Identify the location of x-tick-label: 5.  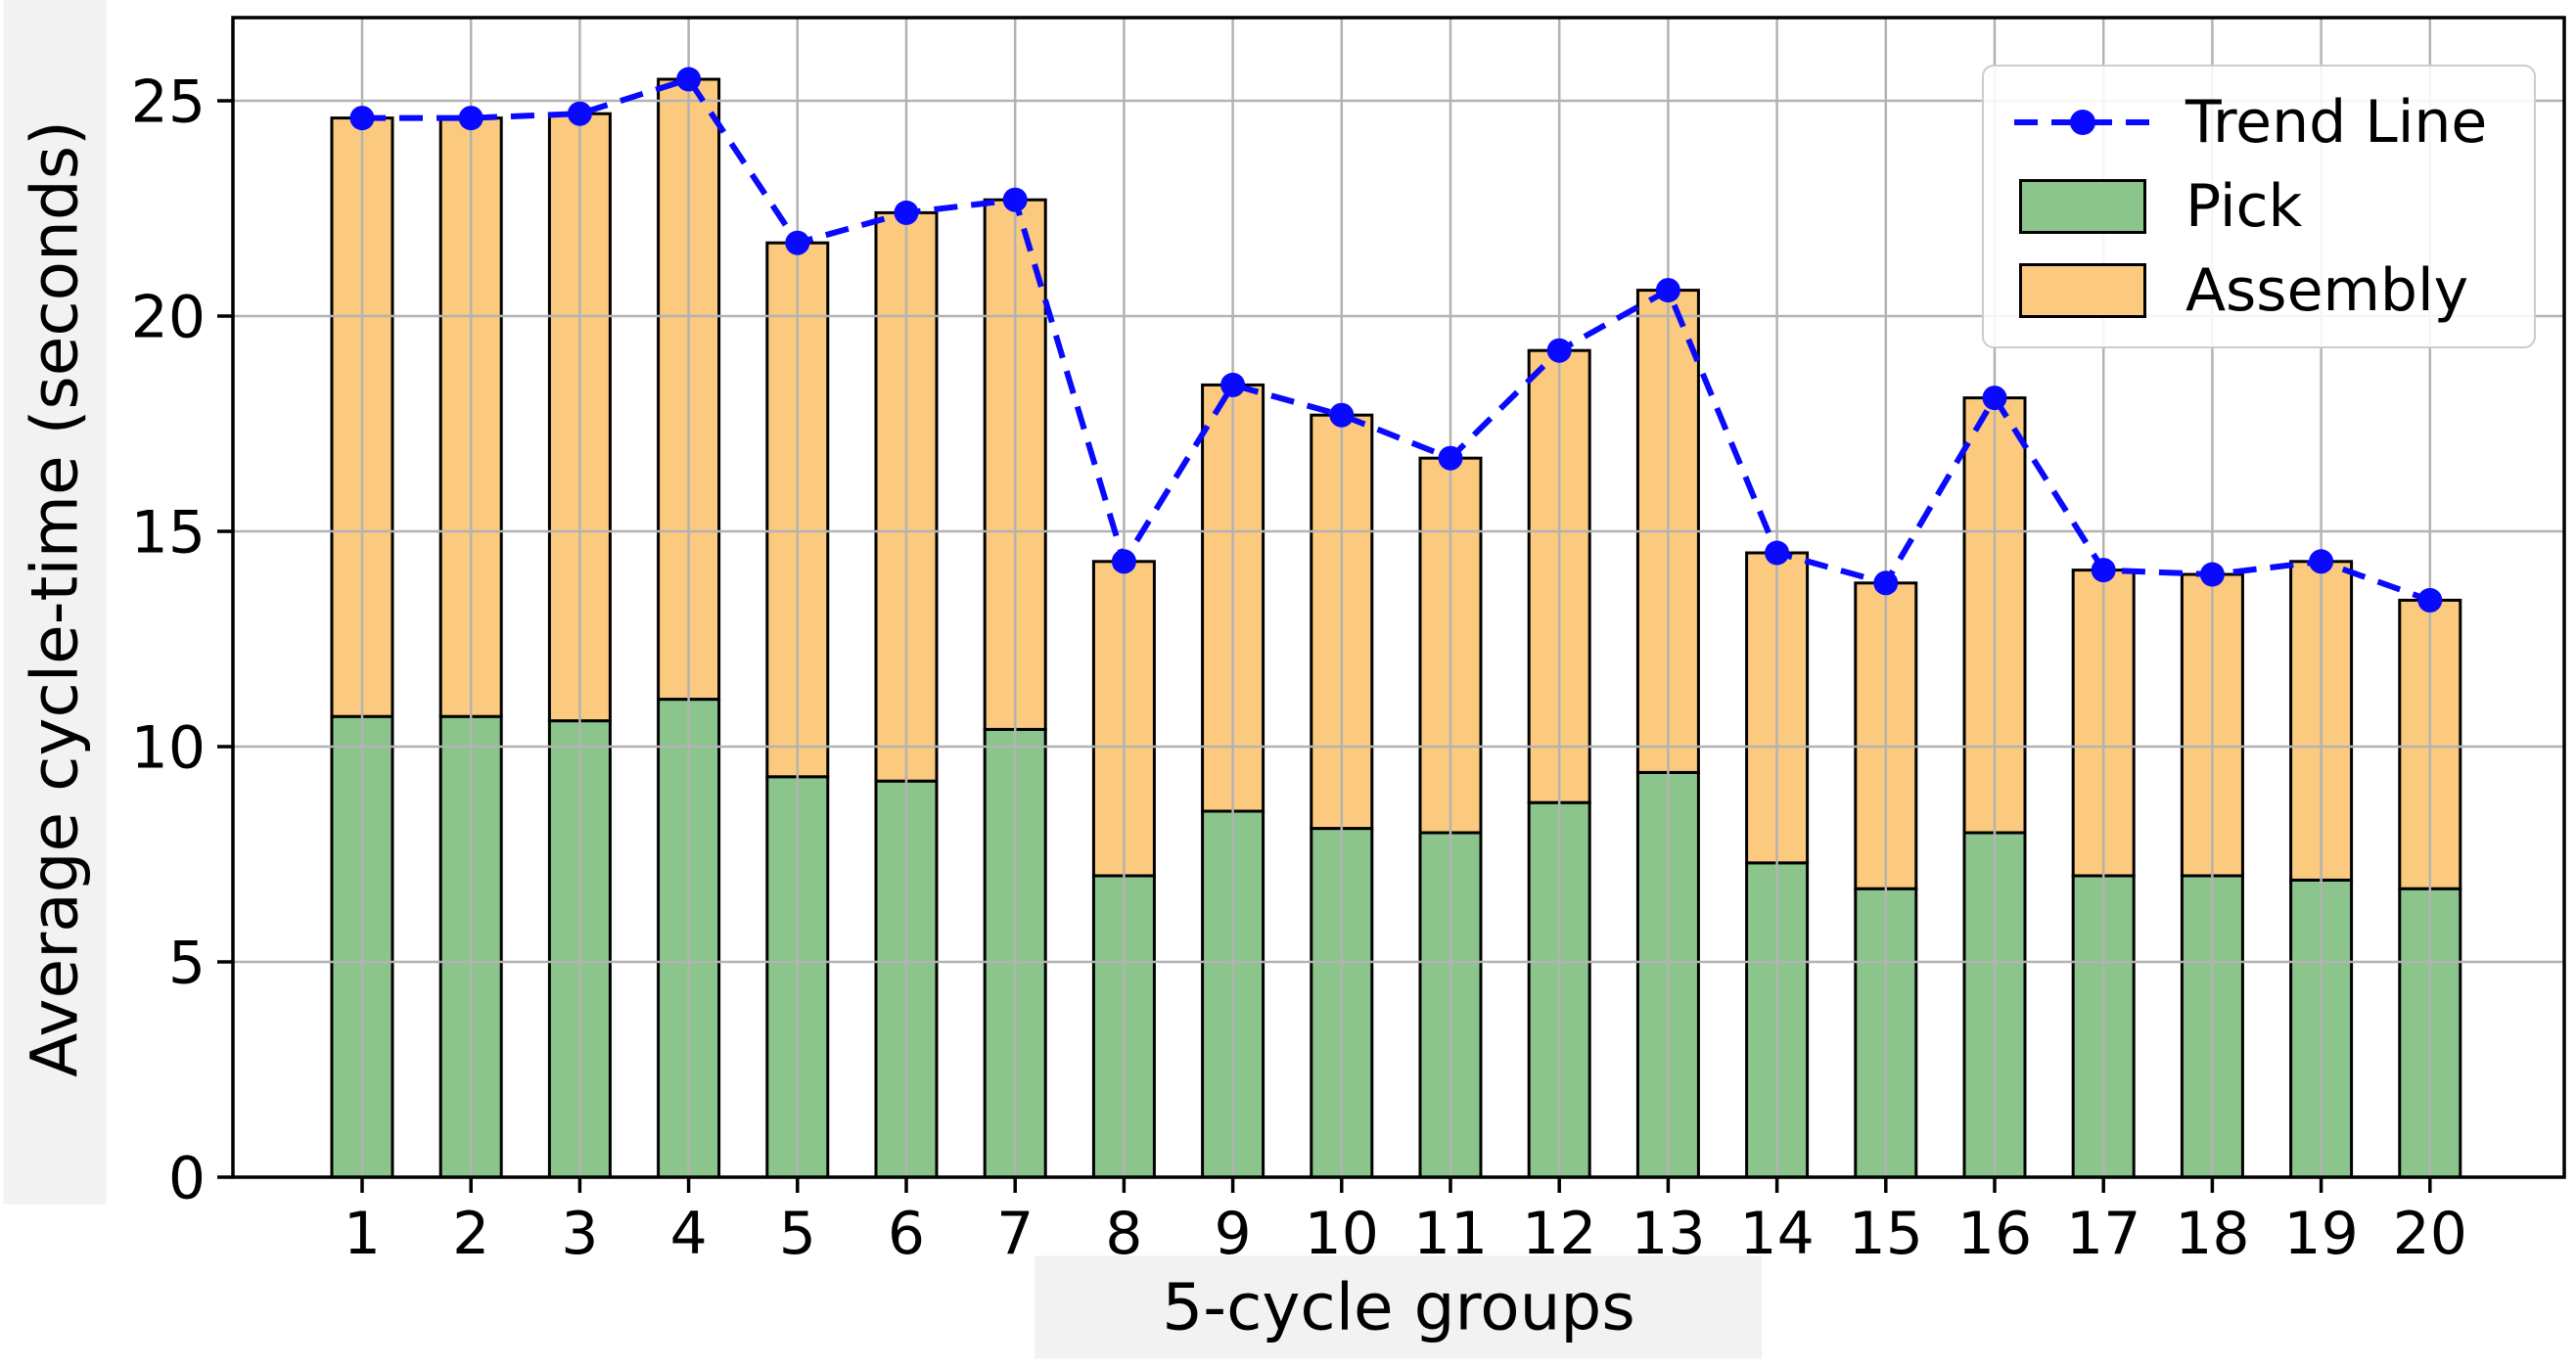
(798, 1234).